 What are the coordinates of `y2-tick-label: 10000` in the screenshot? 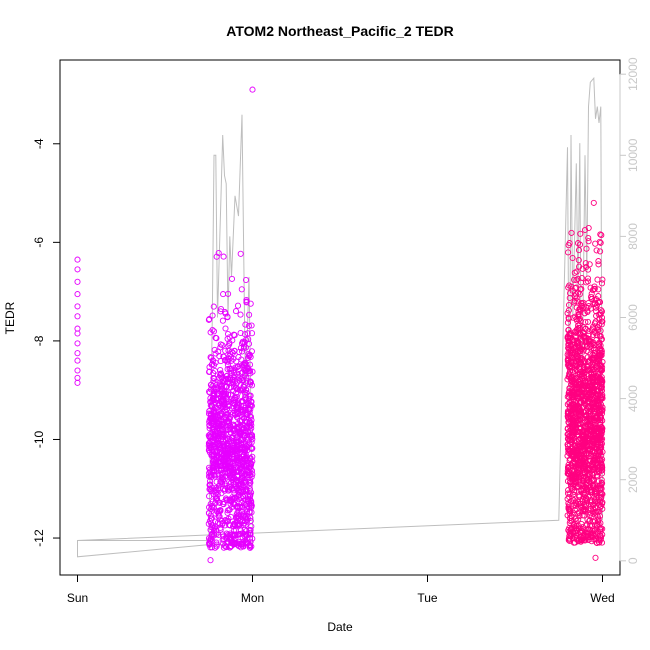 It's located at (633, 155).